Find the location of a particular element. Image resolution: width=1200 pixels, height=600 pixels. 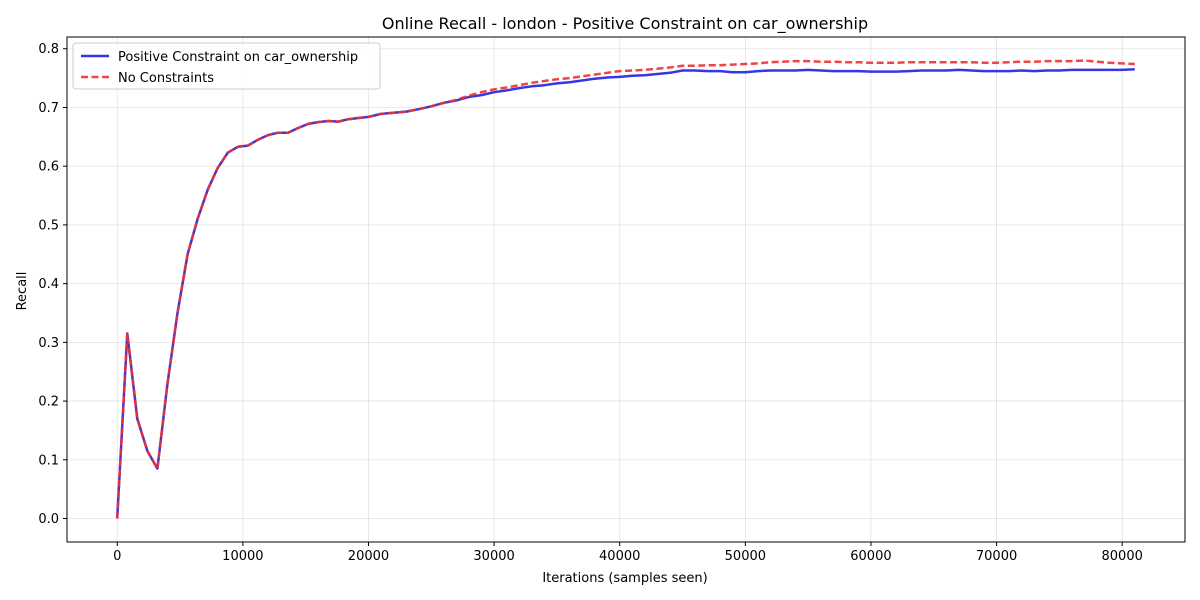

x-axis-title: Iterations (samples seen) is located at coordinates (624, 578).